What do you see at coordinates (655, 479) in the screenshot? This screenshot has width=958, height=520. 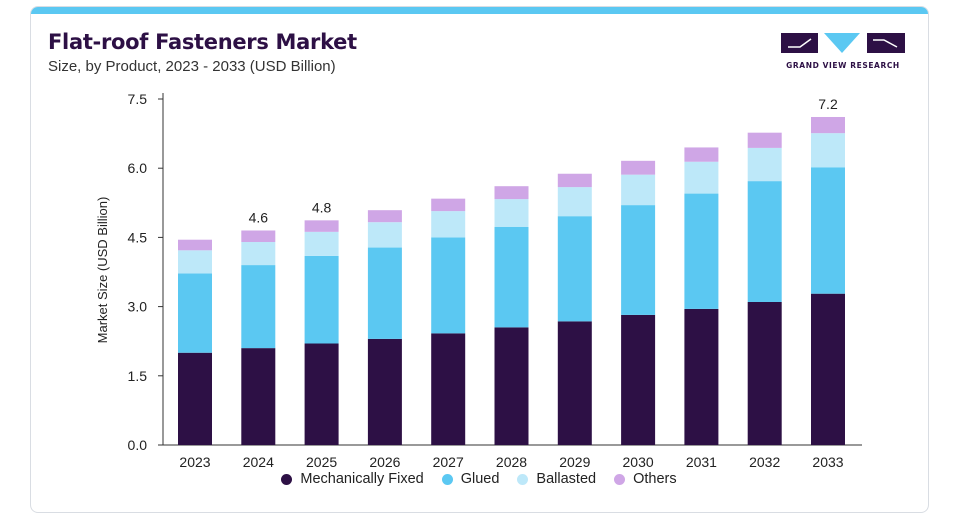 I see `legend-label: Others` at bounding box center [655, 479].